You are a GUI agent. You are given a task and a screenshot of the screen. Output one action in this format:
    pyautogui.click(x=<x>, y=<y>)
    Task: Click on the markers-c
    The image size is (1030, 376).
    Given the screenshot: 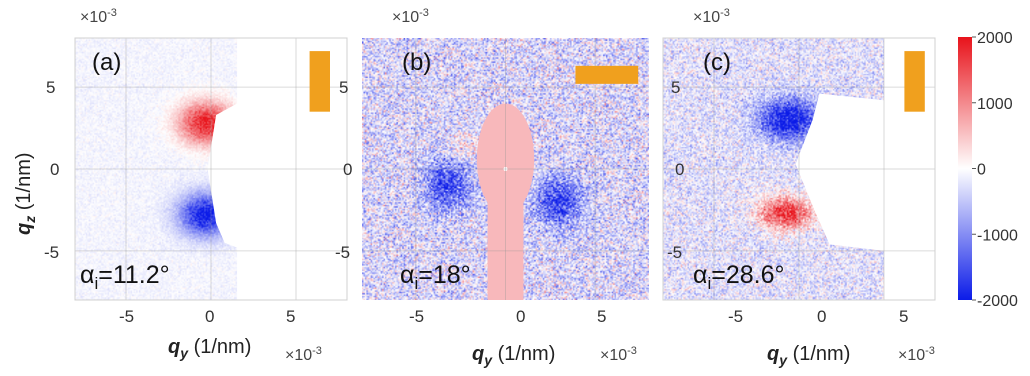 What is the action you would take?
    pyautogui.click(x=914, y=81)
    